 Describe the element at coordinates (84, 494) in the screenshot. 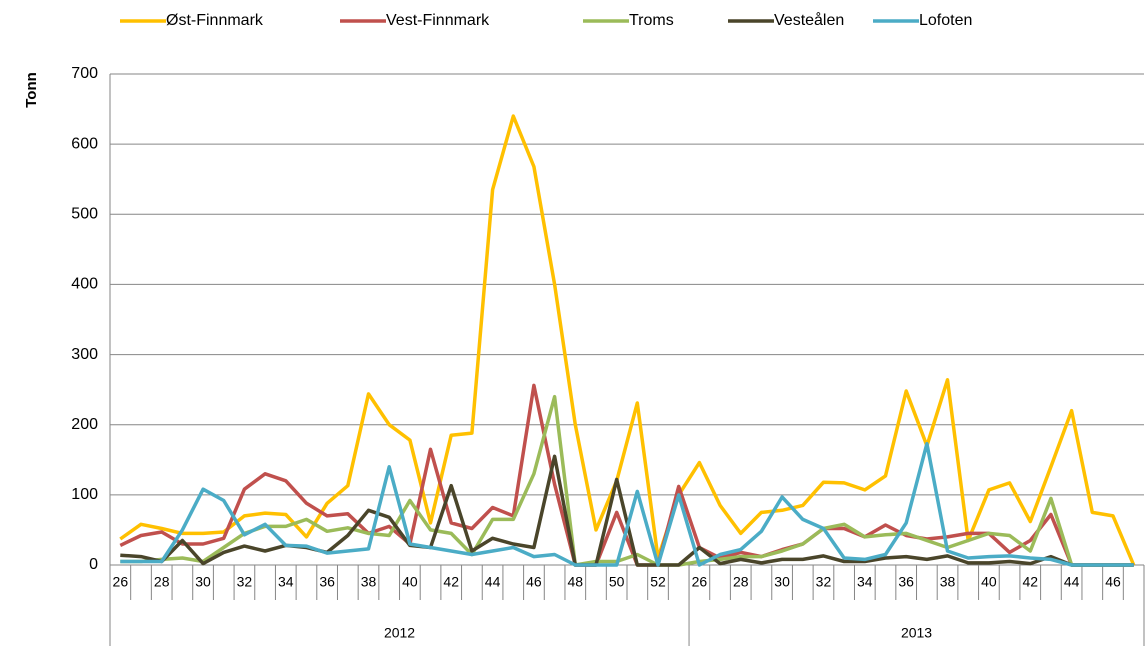

I see `y-tick-label: 100` at that location.